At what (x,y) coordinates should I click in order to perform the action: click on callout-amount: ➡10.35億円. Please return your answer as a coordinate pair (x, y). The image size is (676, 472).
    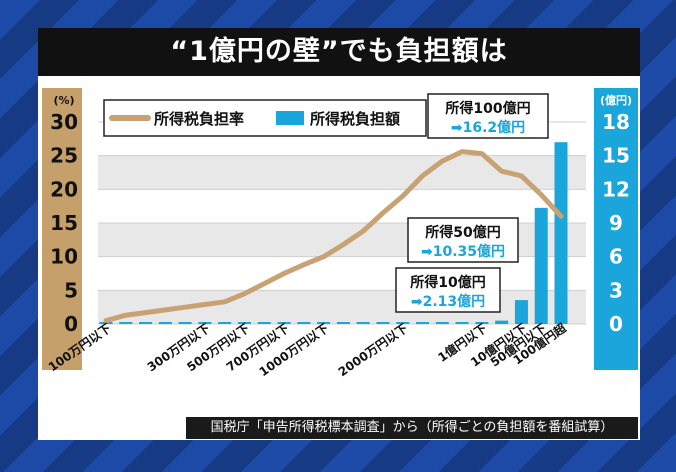
    Looking at the image, I should click on (463, 251).